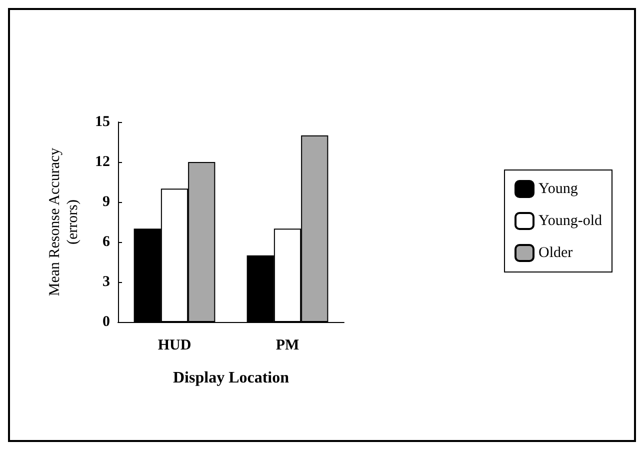 Image resolution: width=644 pixels, height=450 pixels. Describe the element at coordinates (288, 346) in the screenshot. I see `x-tick-label: PM` at that location.